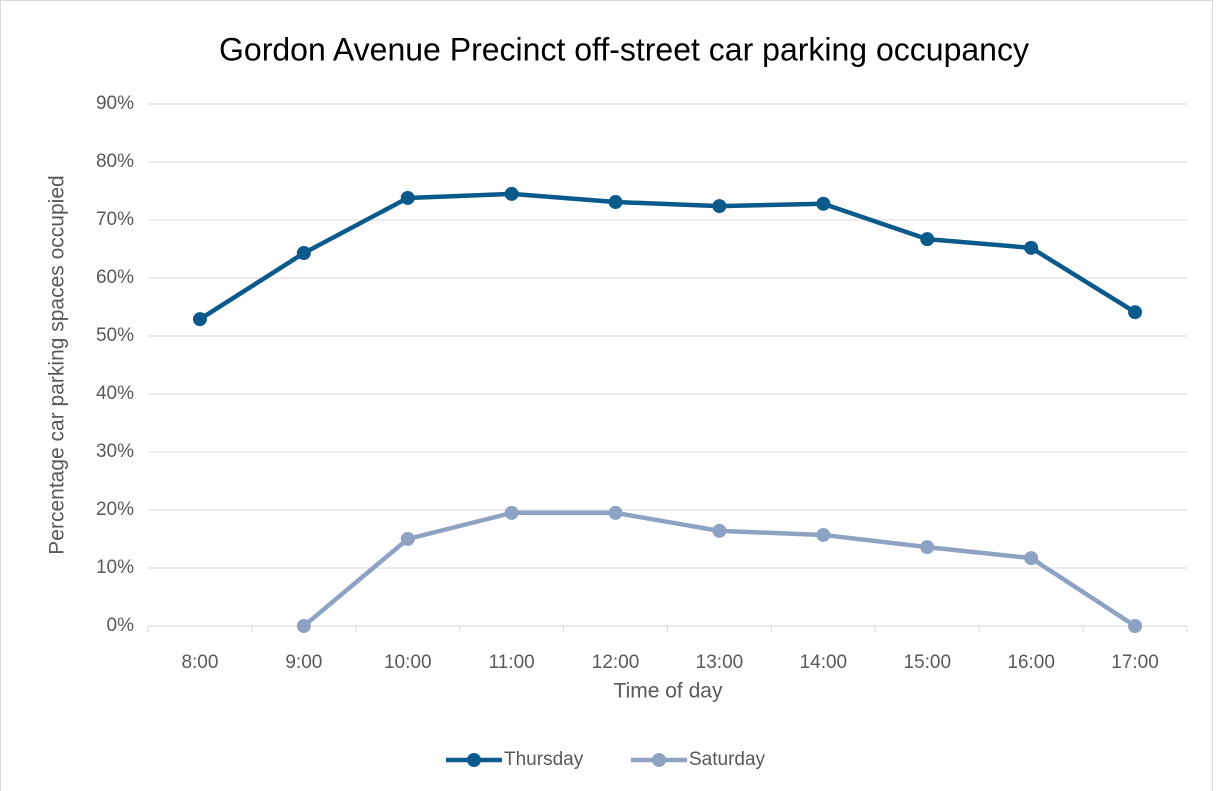 This screenshot has height=791, width=1224. Describe the element at coordinates (199, 662) in the screenshot. I see `x-tick-label: 8:00` at that location.